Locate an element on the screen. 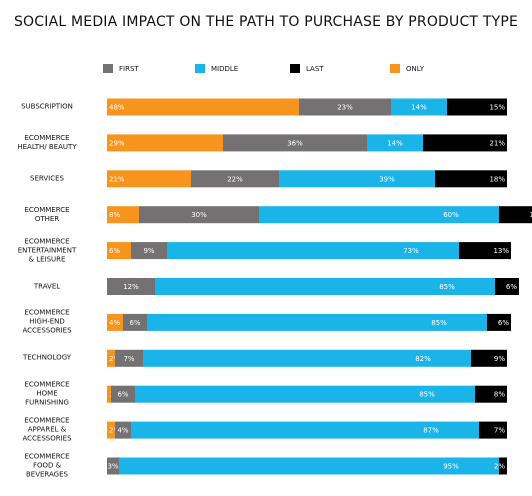 The image size is (532, 496). value-label: 18% is located at coordinates (497, 179).